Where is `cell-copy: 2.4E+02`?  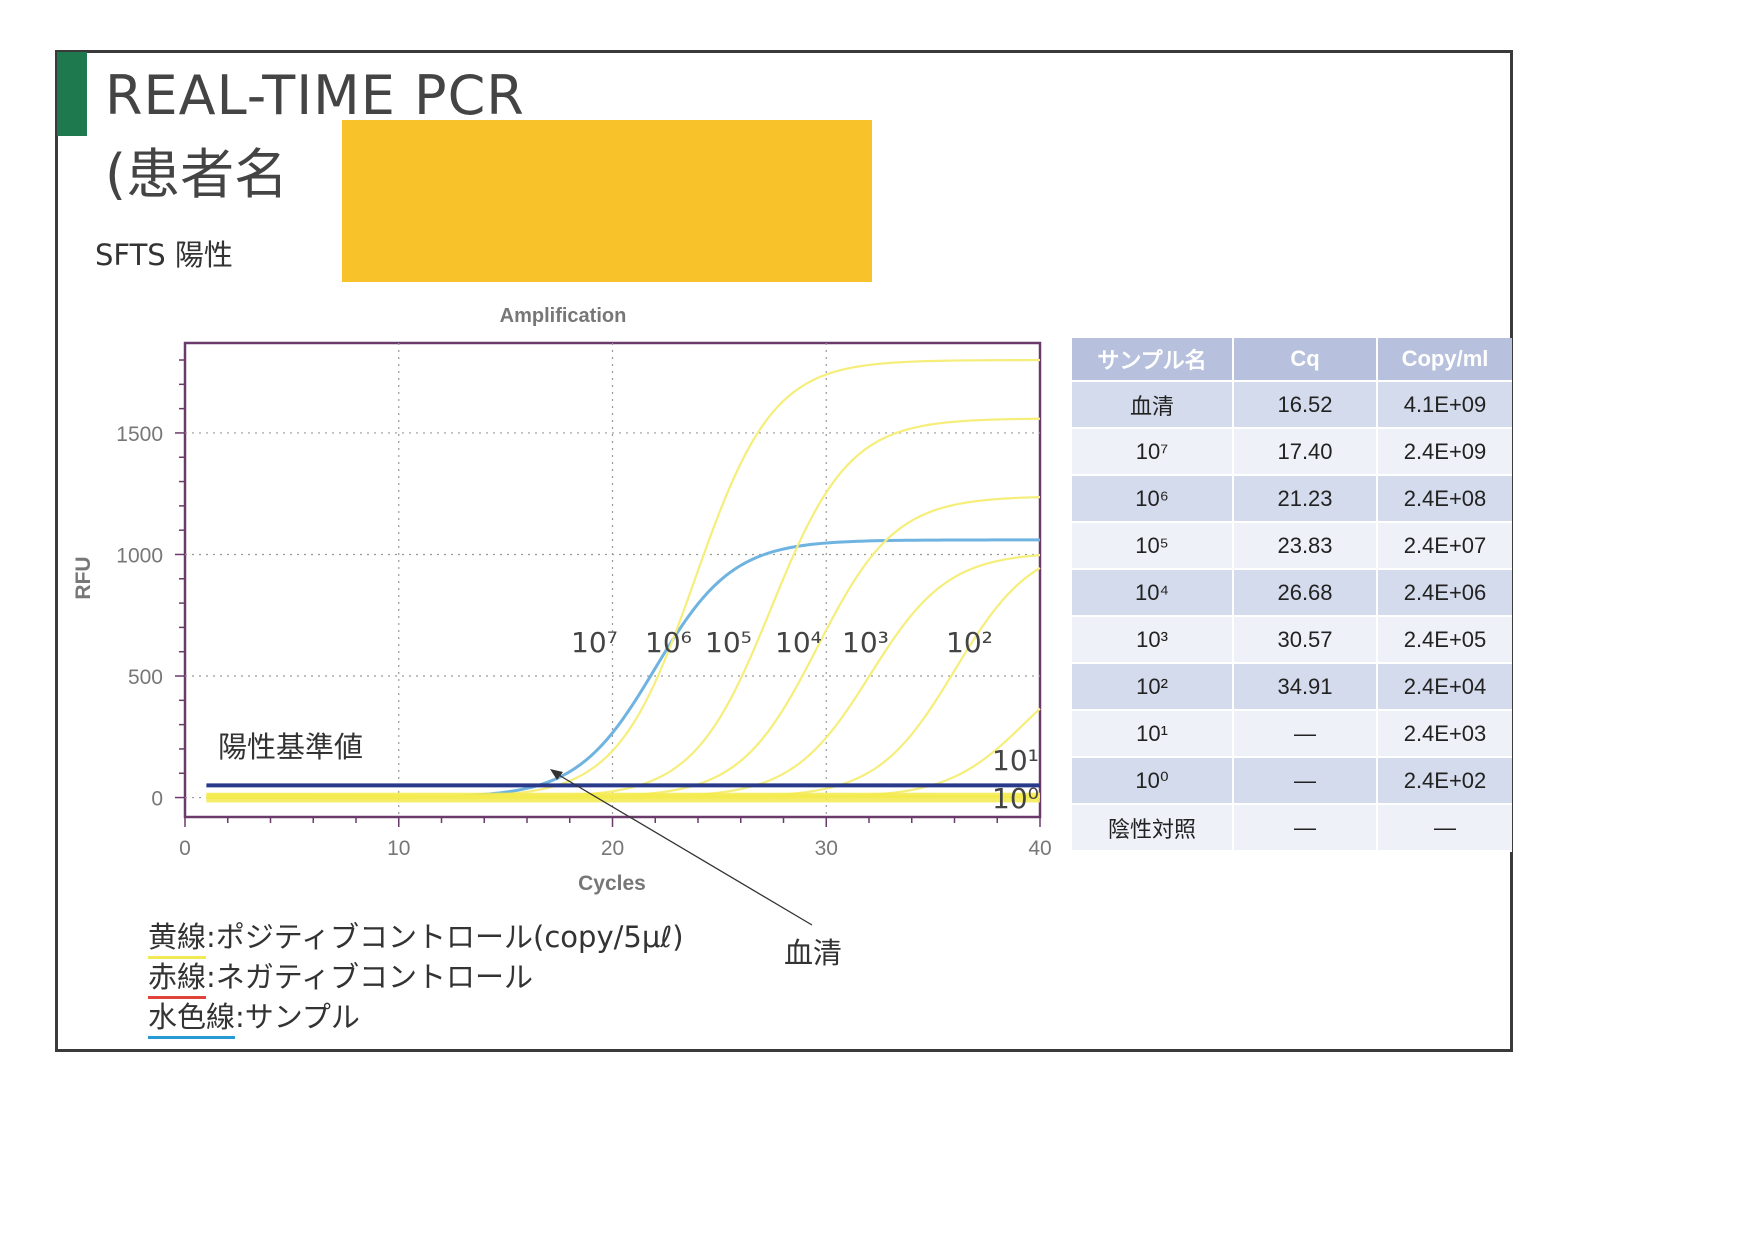 cell-copy: 2.4E+02 is located at coordinates (1445, 780).